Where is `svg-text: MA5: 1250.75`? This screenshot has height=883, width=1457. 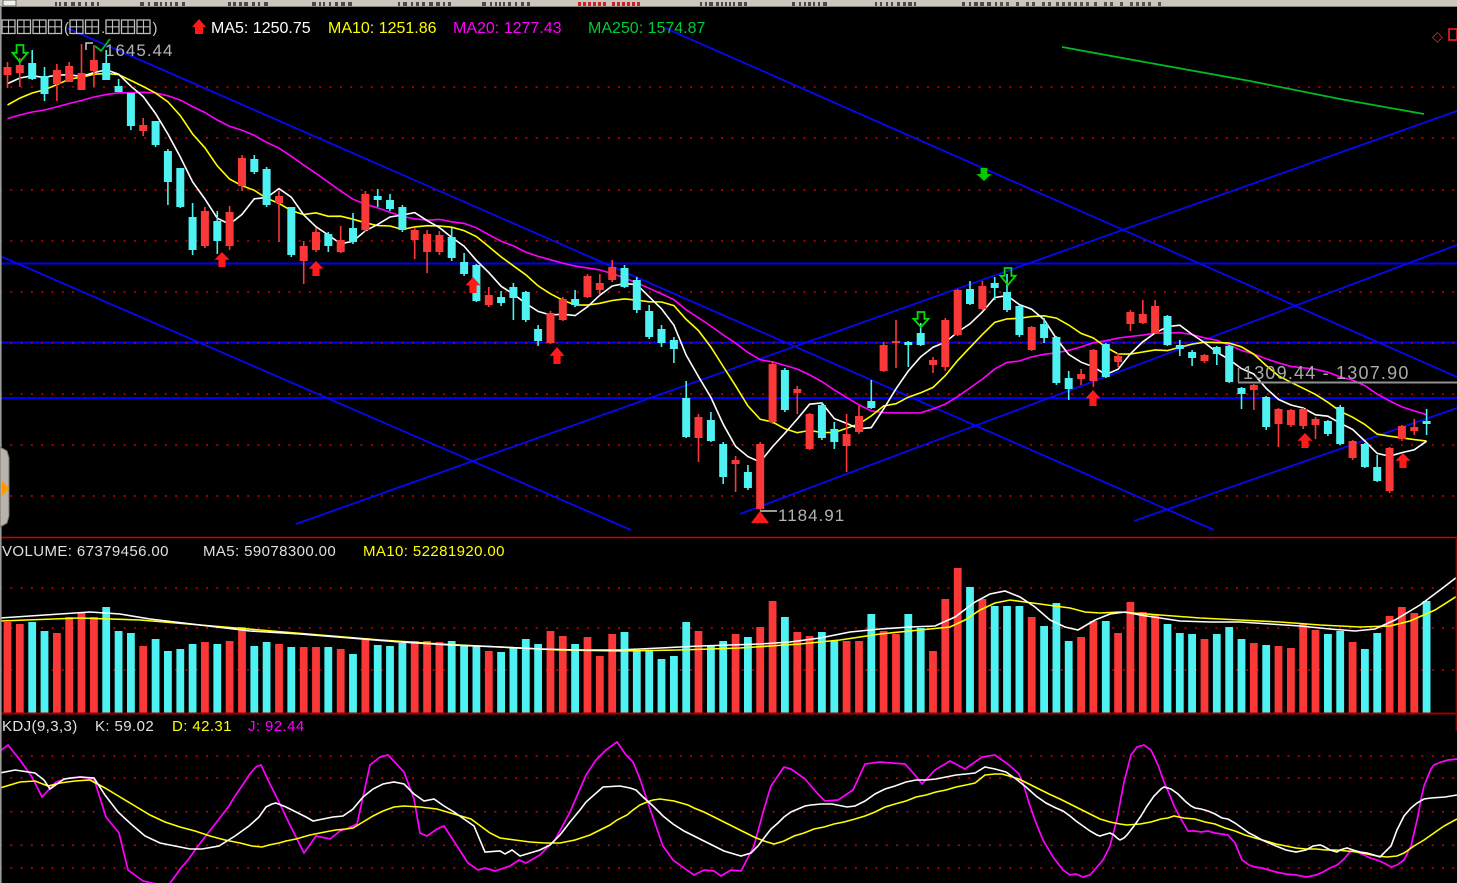 svg-text: MA5: 1250.75 is located at coordinates (261, 28).